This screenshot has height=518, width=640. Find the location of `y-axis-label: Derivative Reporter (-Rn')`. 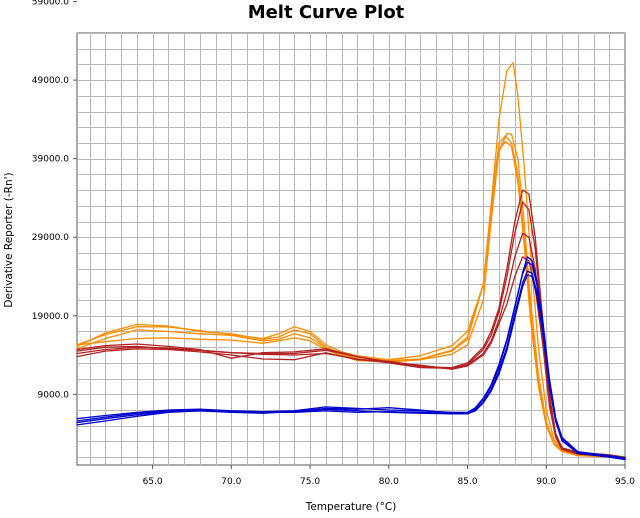

y-axis-label: Derivative Reporter (-Rn') is located at coordinates (9, 239).